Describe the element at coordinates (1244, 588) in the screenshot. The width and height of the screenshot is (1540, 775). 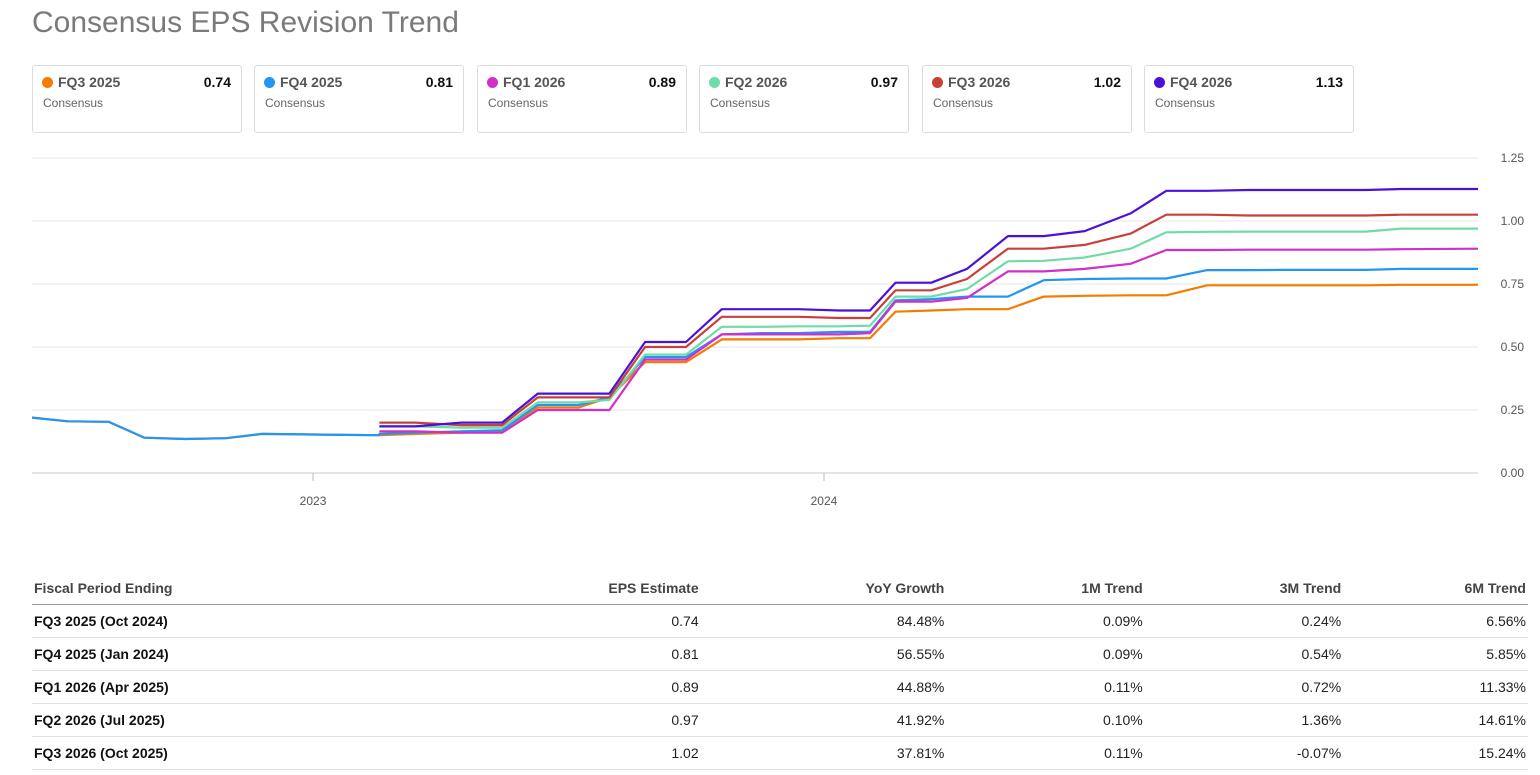
I see `column-header: 3M Trend` at that location.